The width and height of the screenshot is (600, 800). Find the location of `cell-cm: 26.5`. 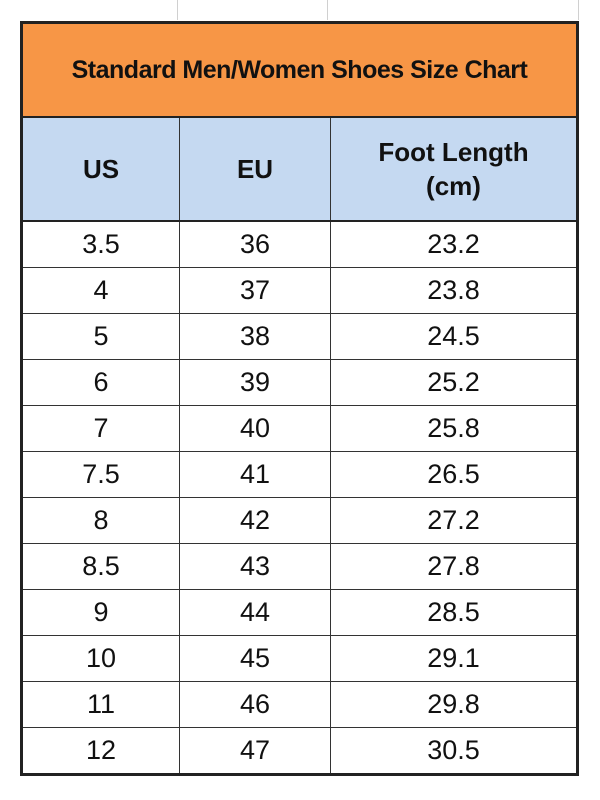

cell-cm: 26.5 is located at coordinates (454, 474).